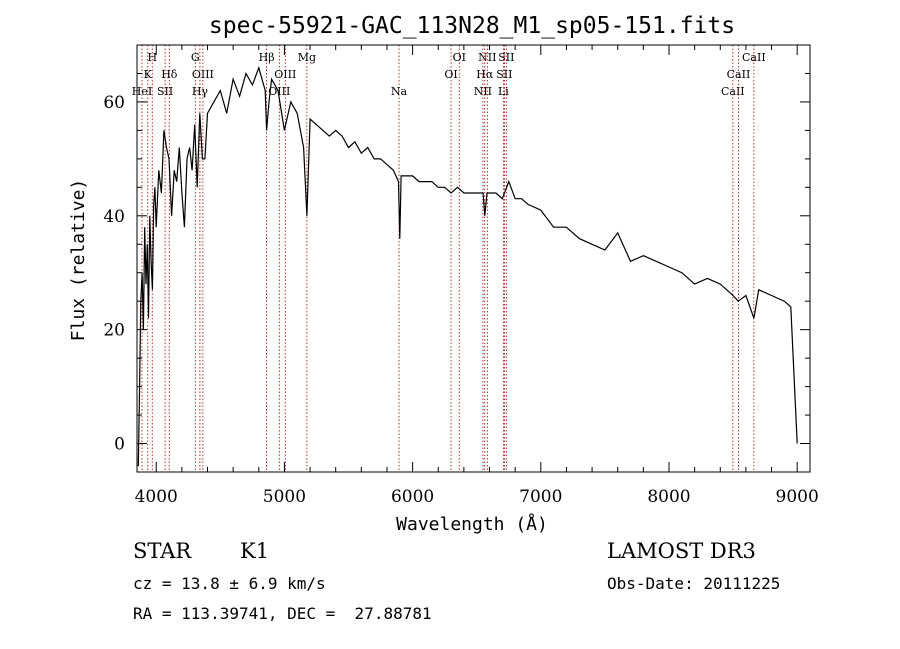  What do you see at coordinates (540, 497) in the screenshot?
I see `x-tick-label: 7000` at bounding box center [540, 497].